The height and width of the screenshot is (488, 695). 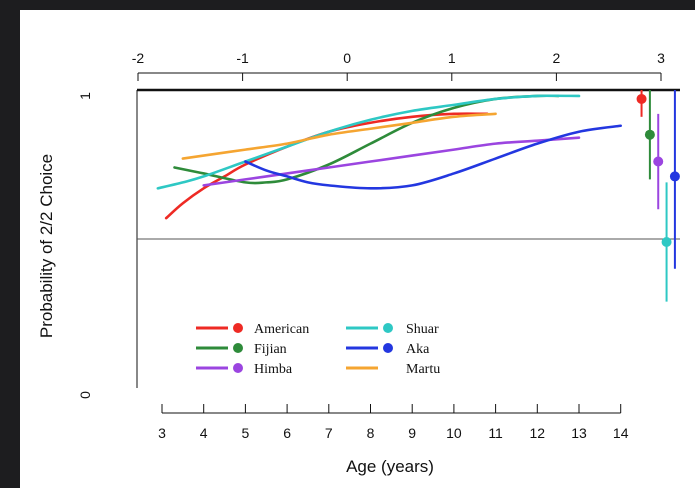 What do you see at coordinates (287, 433) in the screenshot?
I see `x-tick-label-6: 6` at bounding box center [287, 433].